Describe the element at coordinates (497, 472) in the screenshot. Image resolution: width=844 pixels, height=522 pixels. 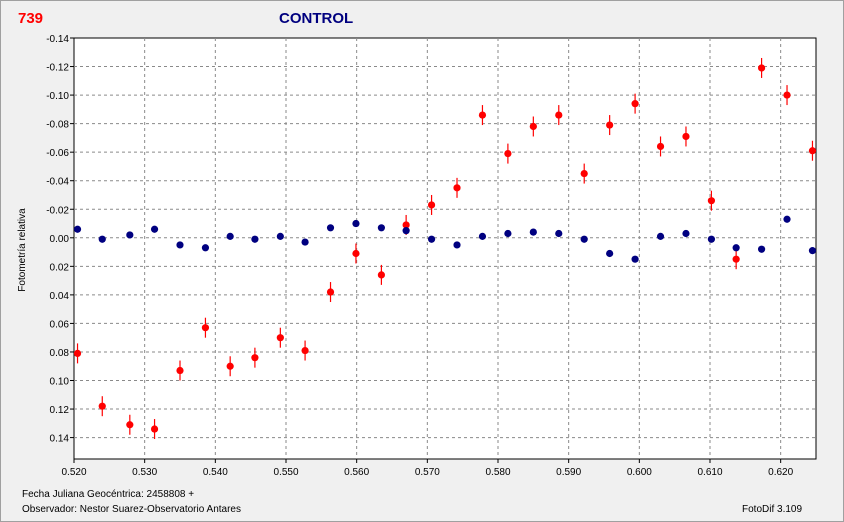
I see `x-tick-label: 0.580` at that location.